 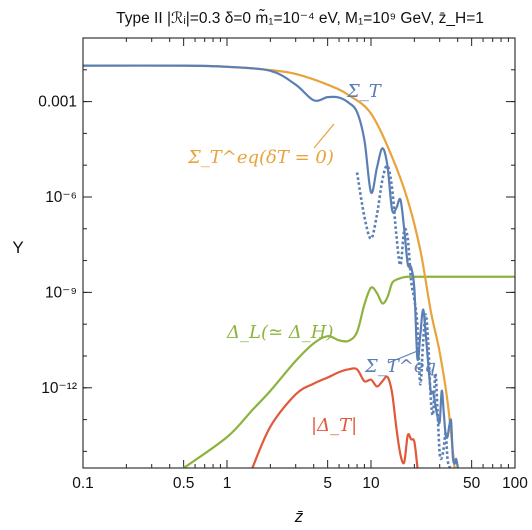 What do you see at coordinates (404, 356) in the screenshot?
I see `sigma-t-eq-pointer` at bounding box center [404, 356].